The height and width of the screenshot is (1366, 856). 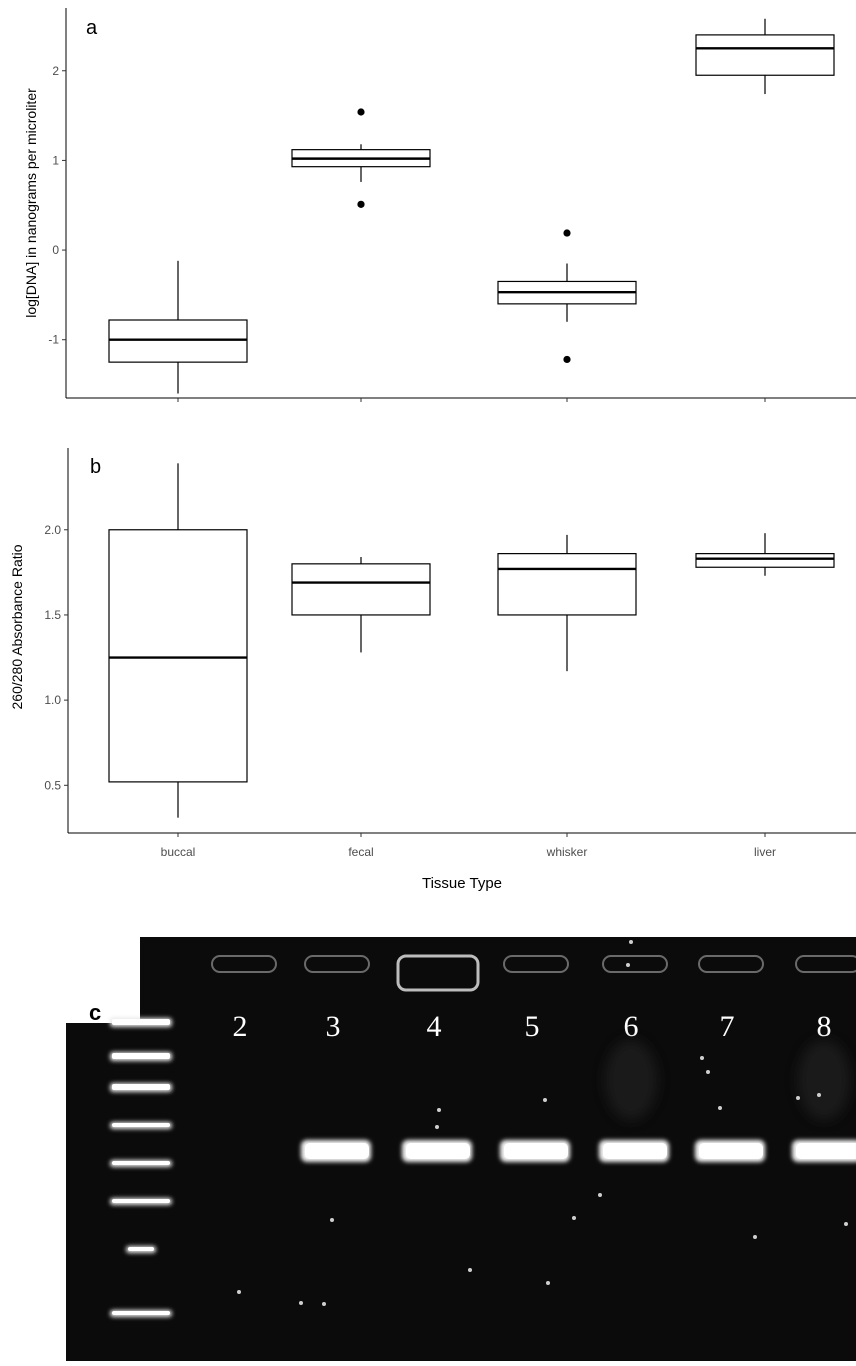 What do you see at coordinates (532, 1026) in the screenshot?
I see `gel-lane-label: 5` at bounding box center [532, 1026].